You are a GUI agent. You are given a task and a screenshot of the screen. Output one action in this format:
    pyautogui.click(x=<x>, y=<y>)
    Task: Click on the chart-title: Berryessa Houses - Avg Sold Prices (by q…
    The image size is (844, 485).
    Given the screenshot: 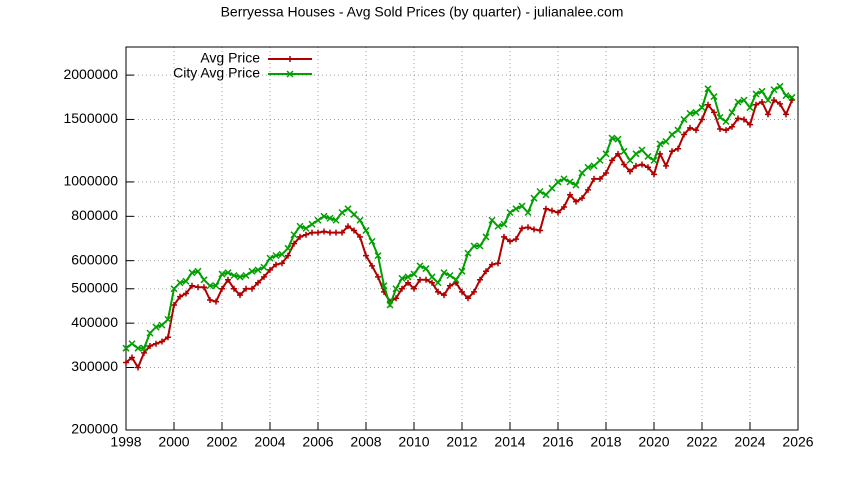 What is the action you would take?
    pyautogui.click(x=422, y=12)
    